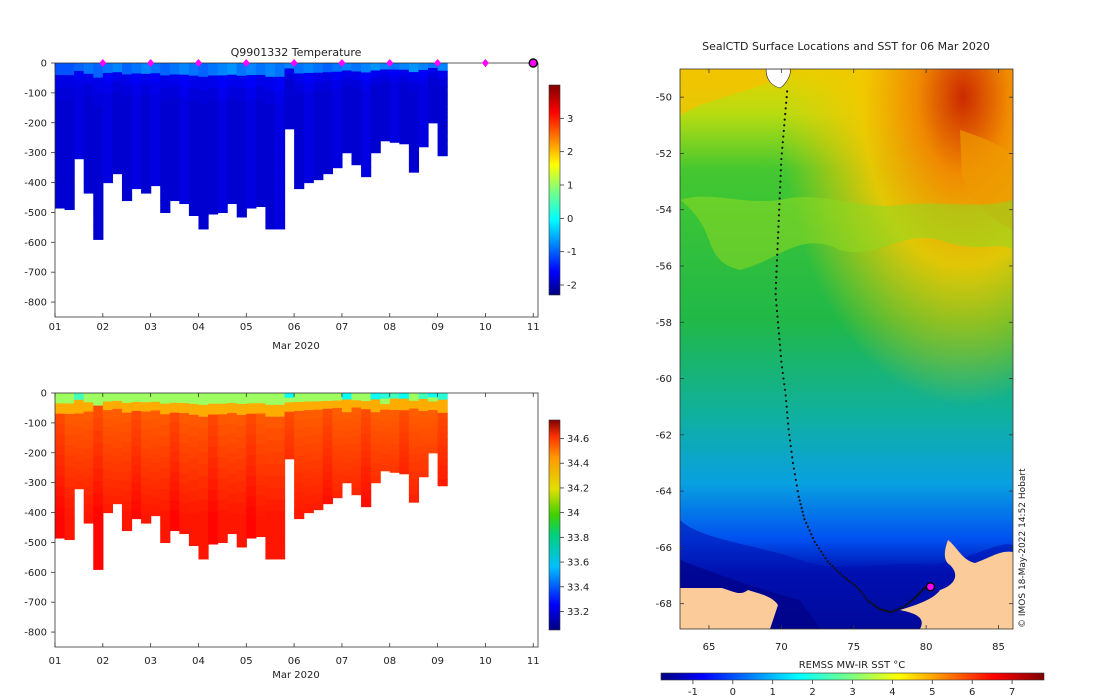 This screenshot has height=700, width=1100. Describe the element at coordinates (102, 661) in the screenshot. I see `salinity-xtick-label: 02` at that location.